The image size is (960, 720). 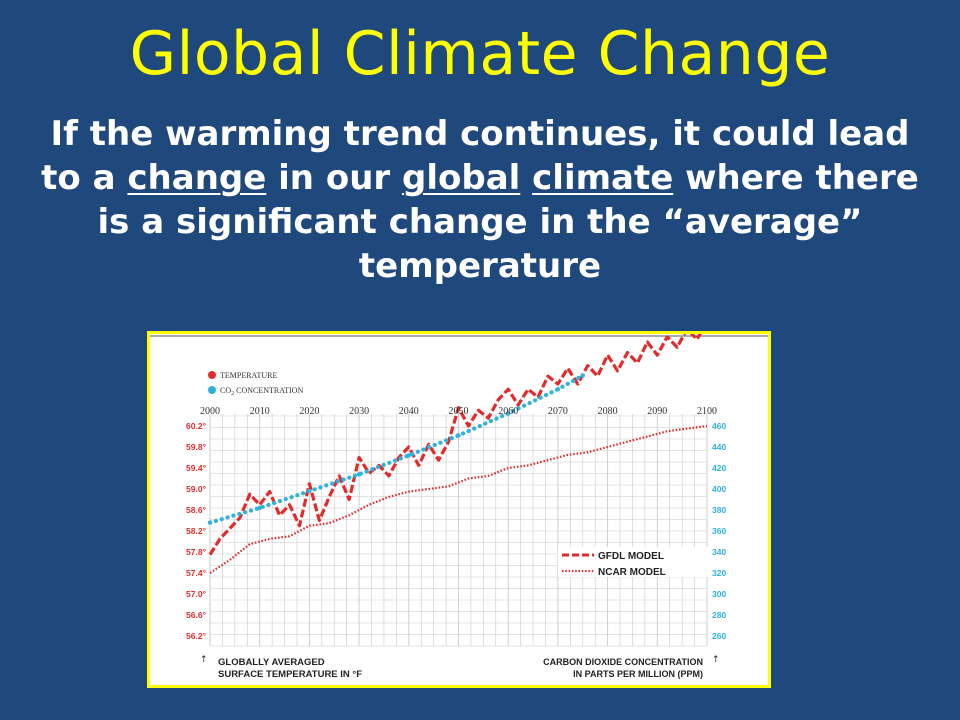 What do you see at coordinates (409, 411) in the screenshot?
I see `x-tick-label: 2040` at bounding box center [409, 411].